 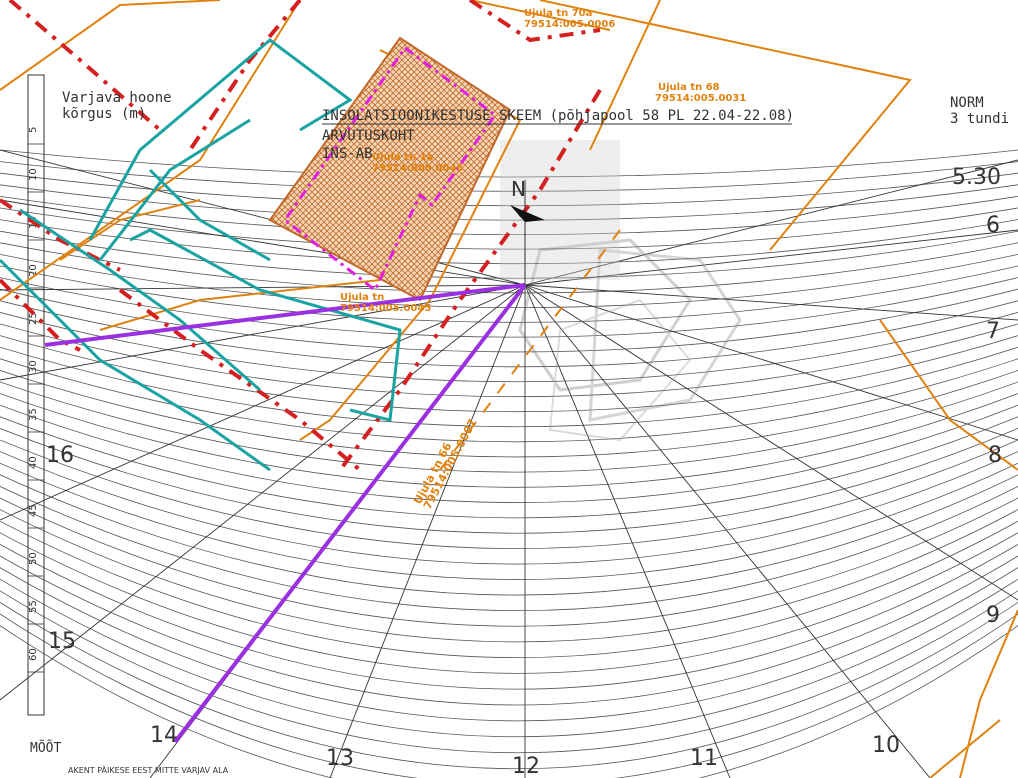 What do you see at coordinates (527, 231) in the screenshot?
I see `north-arrow: N` at bounding box center [527, 231].